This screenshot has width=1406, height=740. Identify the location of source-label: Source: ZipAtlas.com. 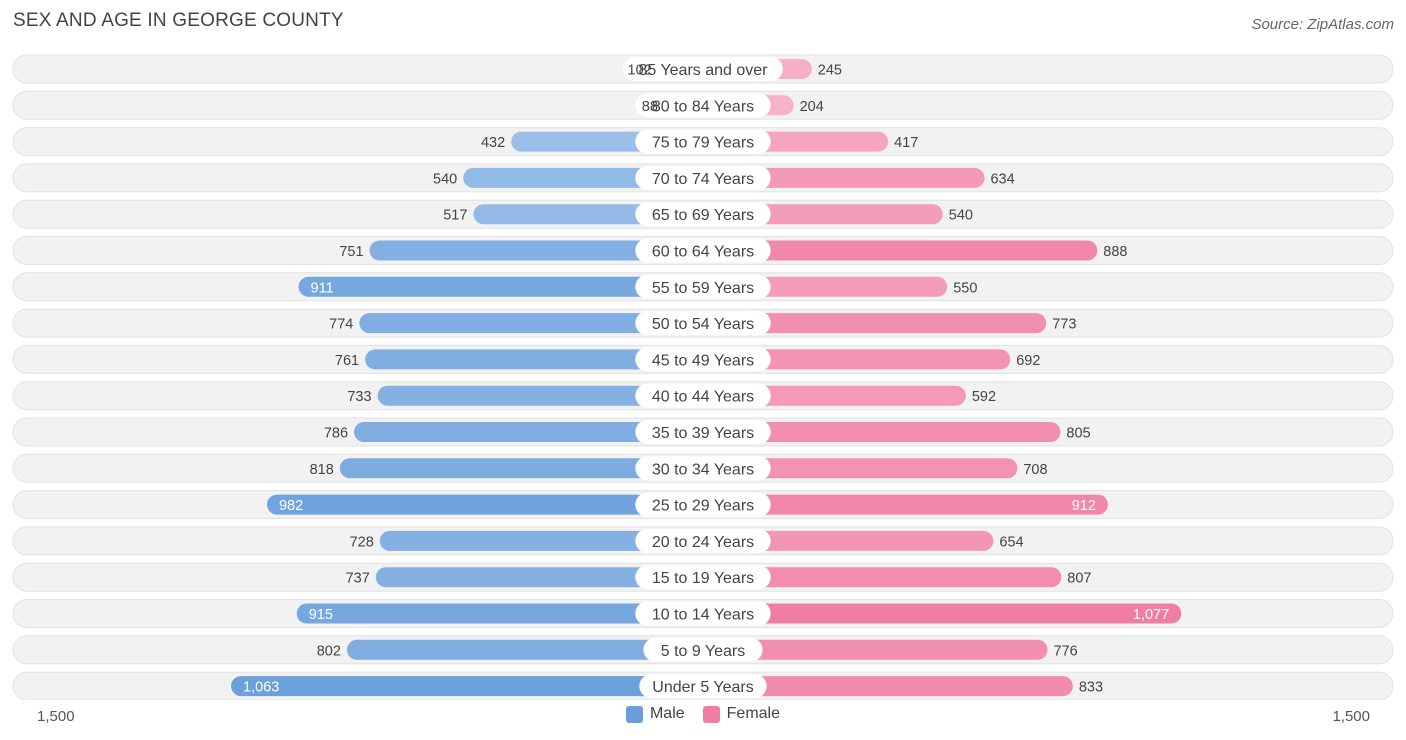
(1322, 24).